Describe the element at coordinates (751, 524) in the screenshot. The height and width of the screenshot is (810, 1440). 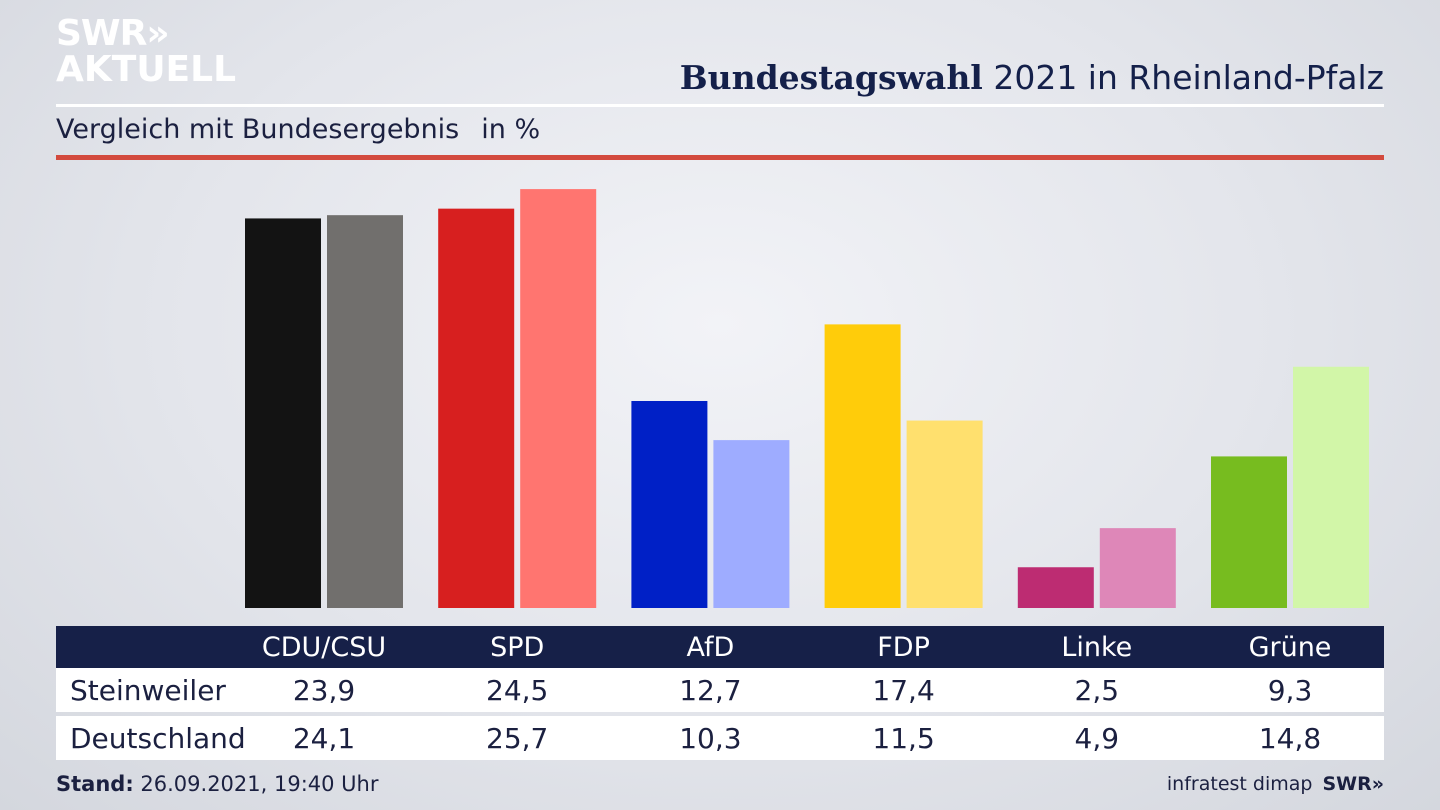
I see `bar-afd-deutschland` at that location.